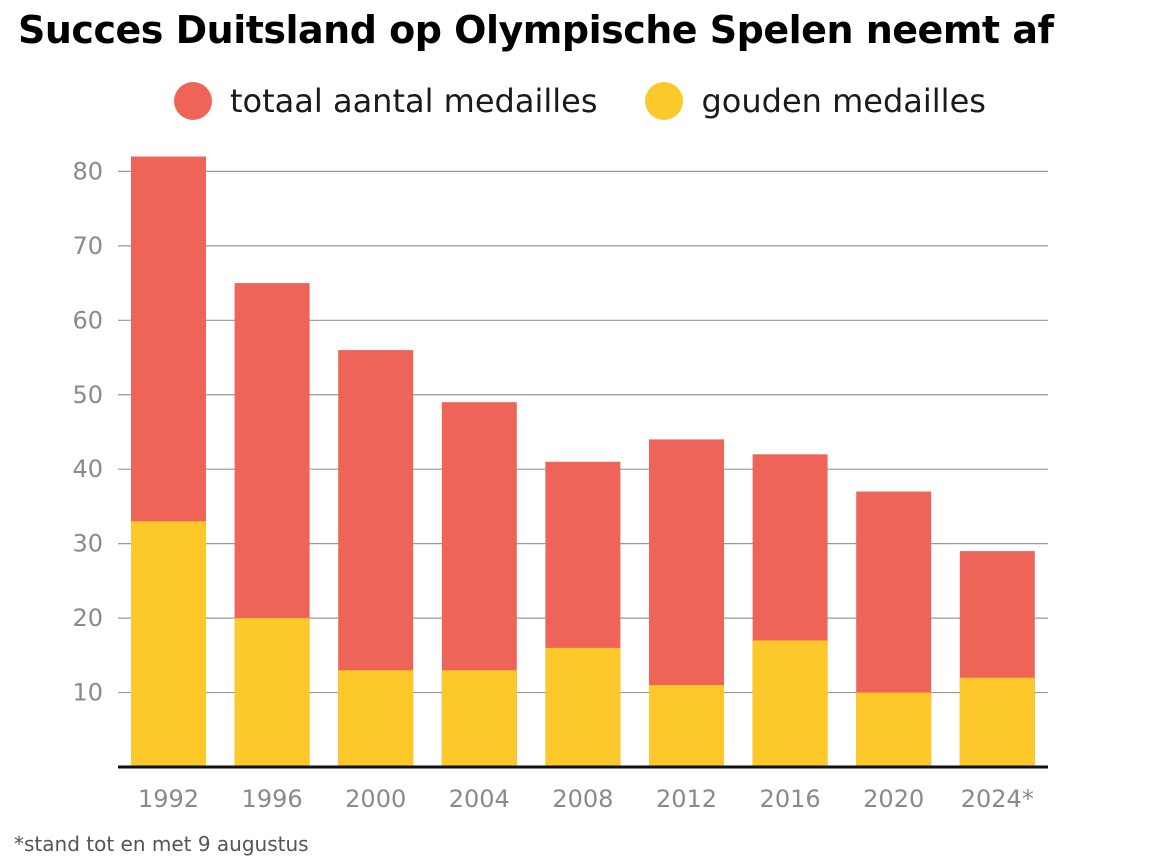 The image size is (1152, 864). Describe the element at coordinates (790, 703) in the screenshot. I see `bar-gold-2016` at that location.